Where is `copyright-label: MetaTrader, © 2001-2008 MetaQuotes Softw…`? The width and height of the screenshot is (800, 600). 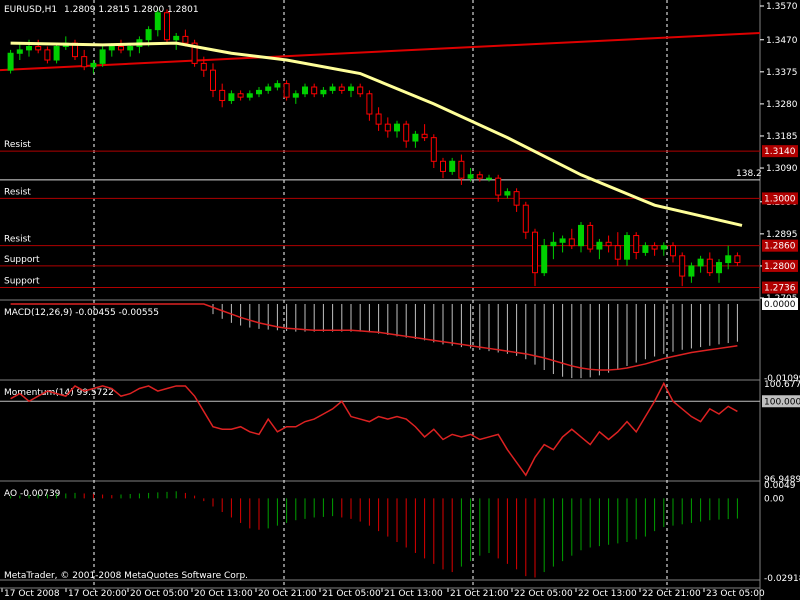
copyright-label: MetaTrader, © 2001-2008 MetaQuotes Softw… is located at coordinates (126, 576).